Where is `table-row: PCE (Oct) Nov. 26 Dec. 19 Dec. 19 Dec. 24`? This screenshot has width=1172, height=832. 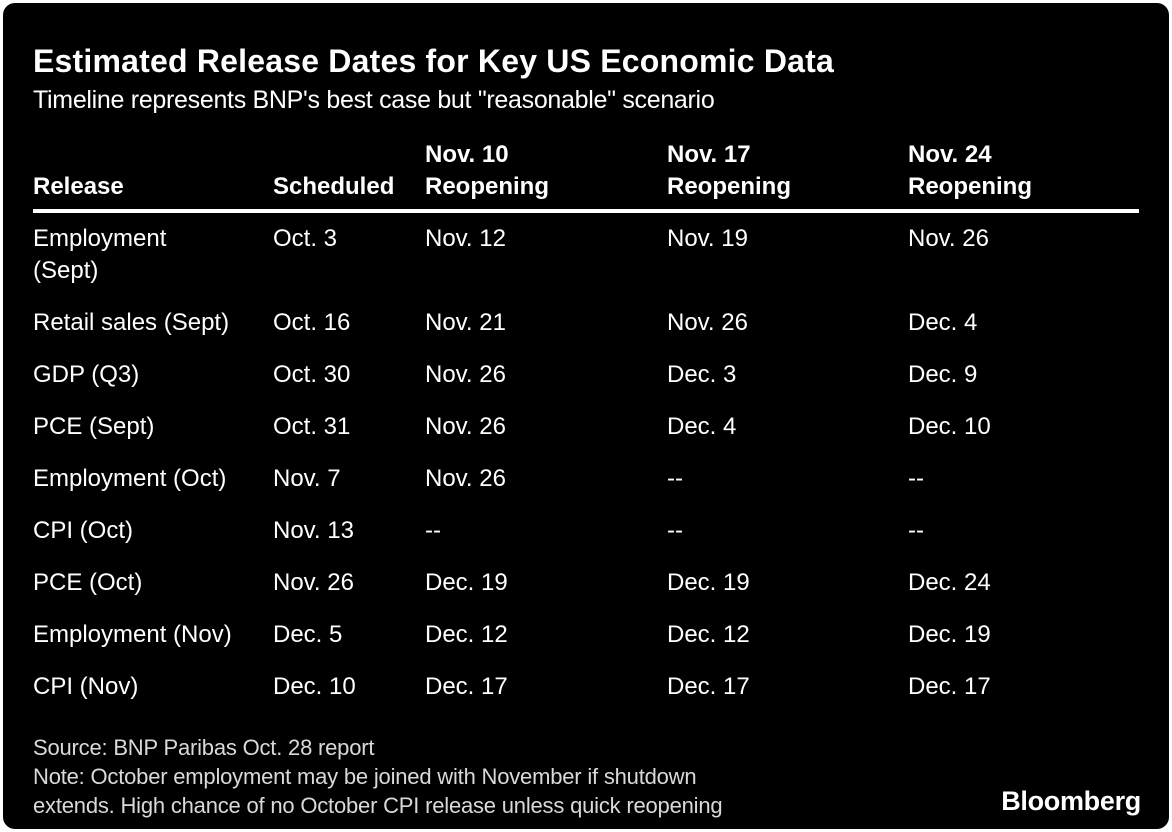 table-row: PCE (Oct) Nov. 26 Dec. 19 Dec. 19 Dec. 24 is located at coordinates (586, 583).